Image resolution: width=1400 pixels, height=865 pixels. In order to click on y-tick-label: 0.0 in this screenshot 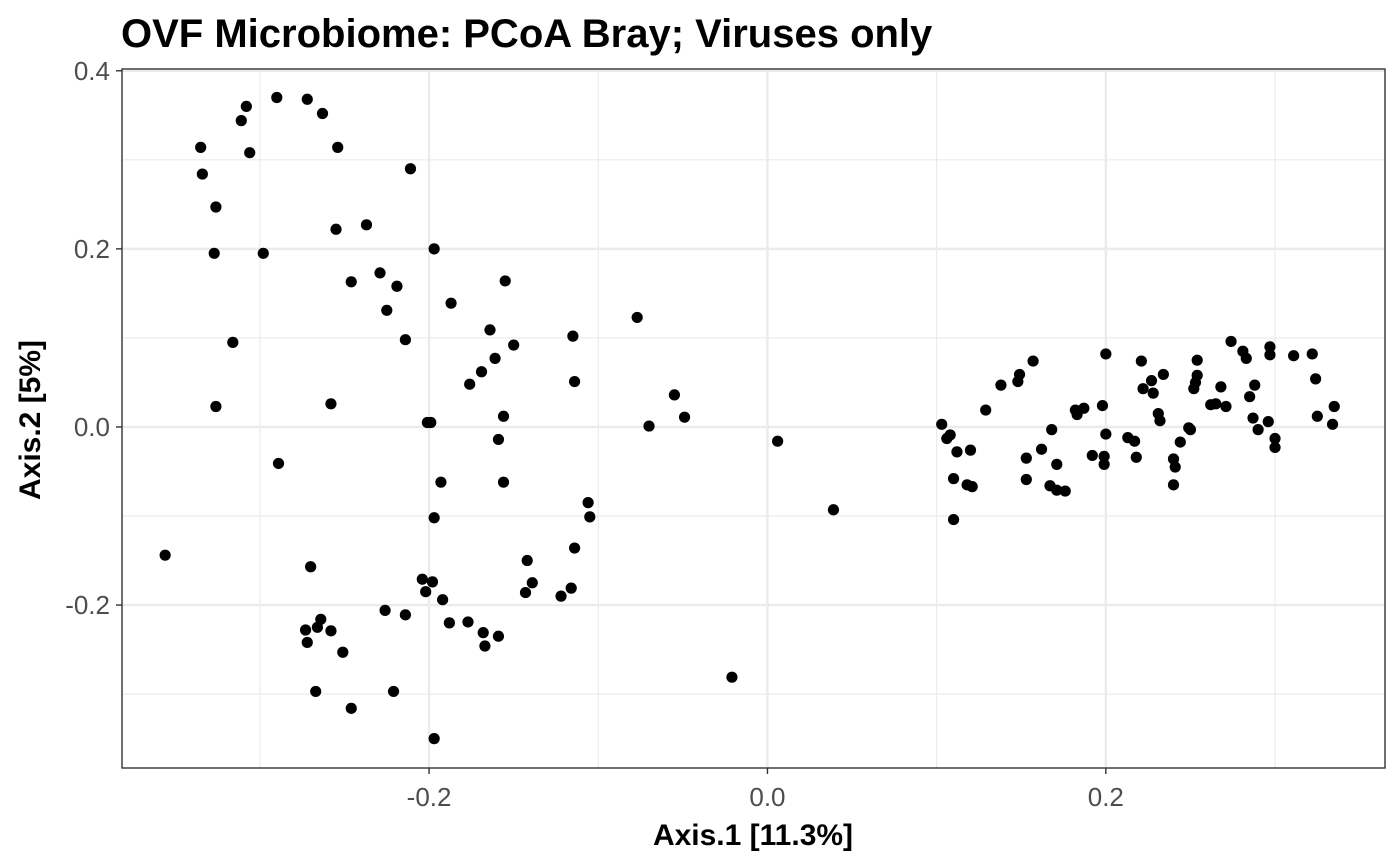, I will do `click(92, 427)`.